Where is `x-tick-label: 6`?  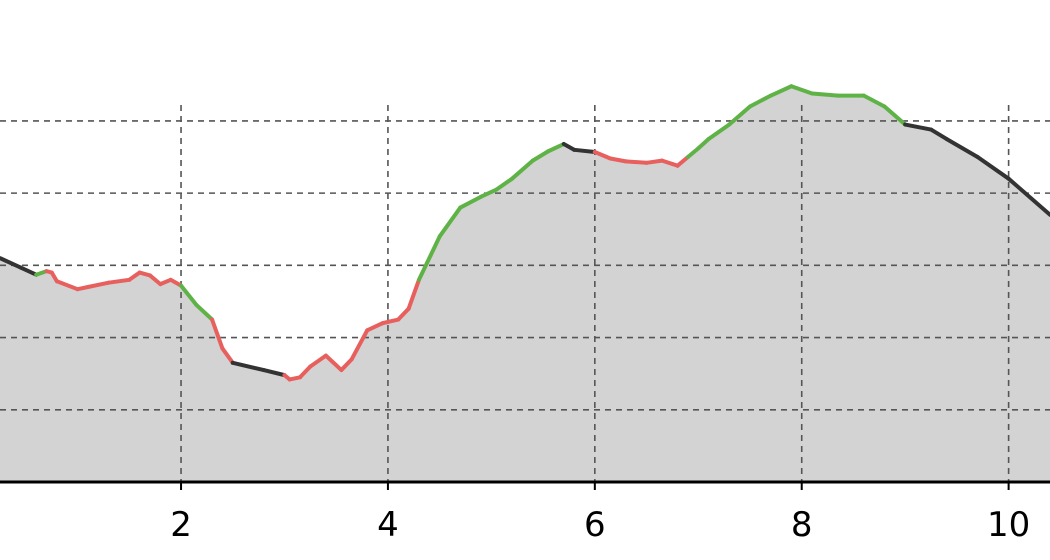 x-tick-label: 6 is located at coordinates (595, 525).